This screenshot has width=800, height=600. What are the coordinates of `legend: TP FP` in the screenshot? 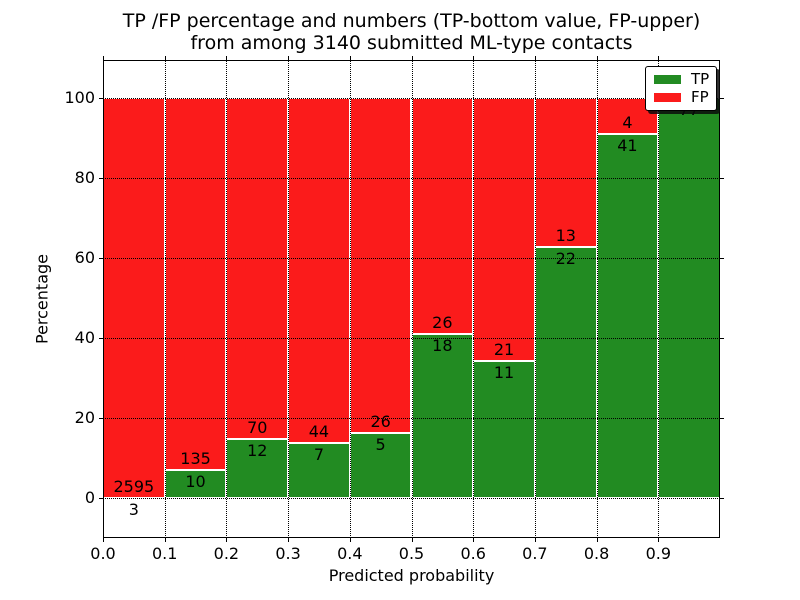 It's located at (681, 88).